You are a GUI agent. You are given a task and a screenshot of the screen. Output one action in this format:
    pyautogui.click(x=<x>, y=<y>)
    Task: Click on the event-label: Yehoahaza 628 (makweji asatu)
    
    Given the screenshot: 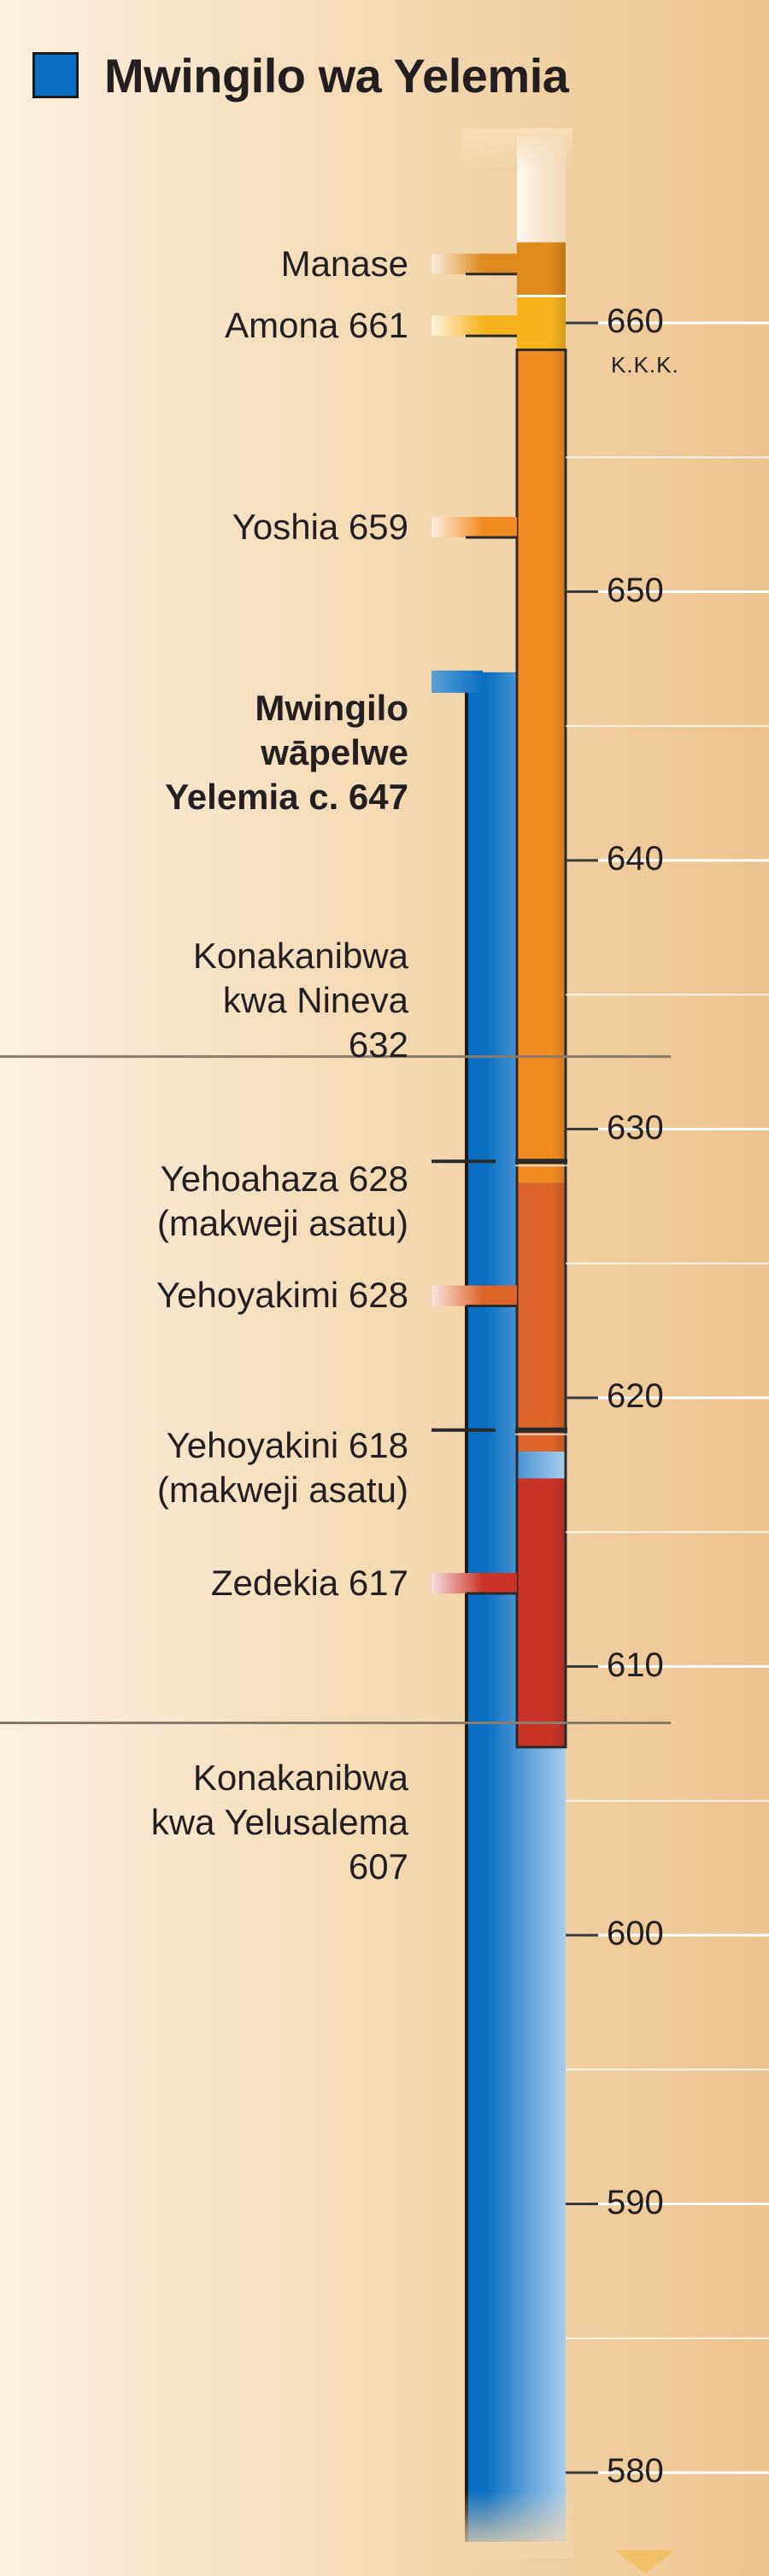 What is the action you would take?
    pyautogui.click(x=282, y=1201)
    